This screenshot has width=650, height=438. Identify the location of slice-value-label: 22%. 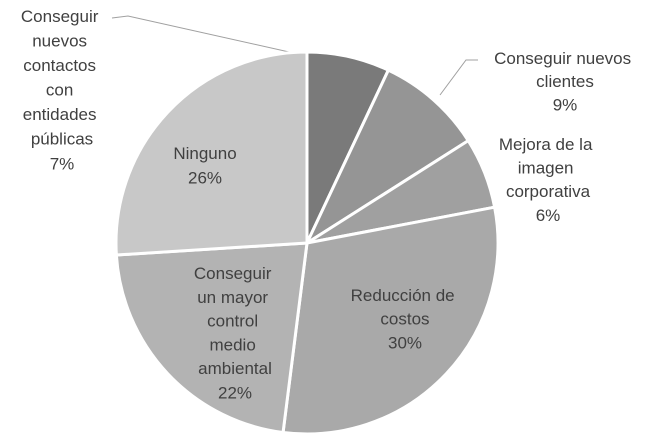
(235, 392).